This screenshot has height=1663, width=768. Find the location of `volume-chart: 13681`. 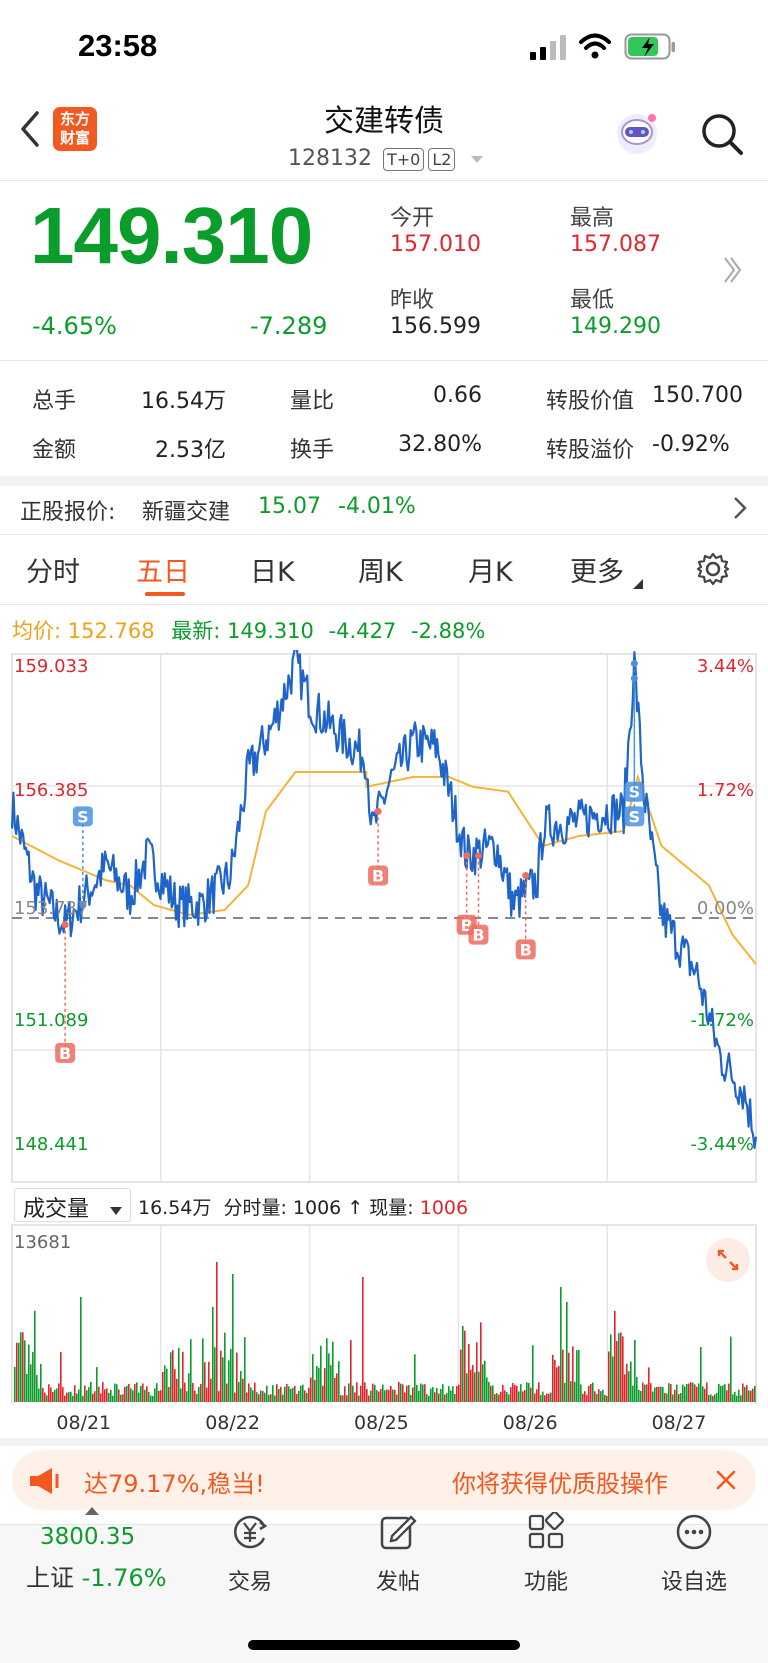

volume-chart: 13681 is located at coordinates (384, 1314).